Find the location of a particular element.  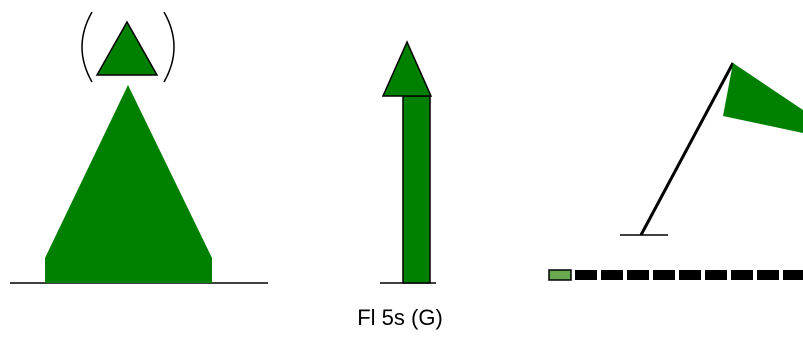

flag is located at coordinates (763, 98).